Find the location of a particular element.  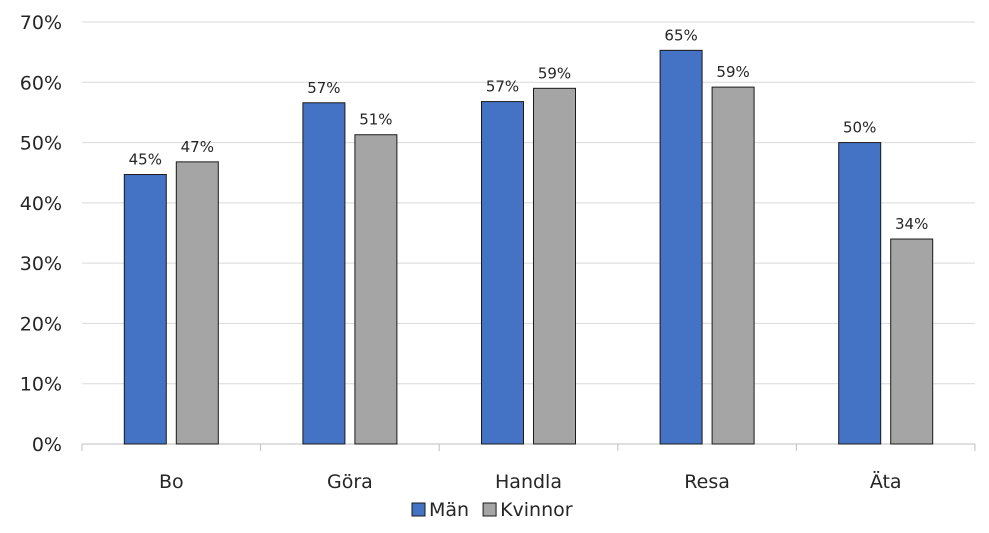

data-label: 34% is located at coordinates (911, 224).